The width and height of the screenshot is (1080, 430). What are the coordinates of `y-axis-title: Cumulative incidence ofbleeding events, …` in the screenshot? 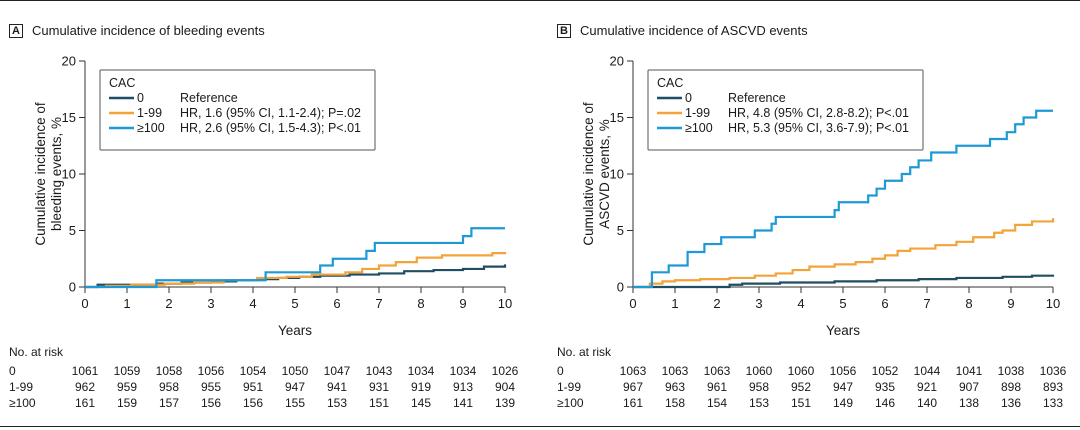 It's located at (48, 174).